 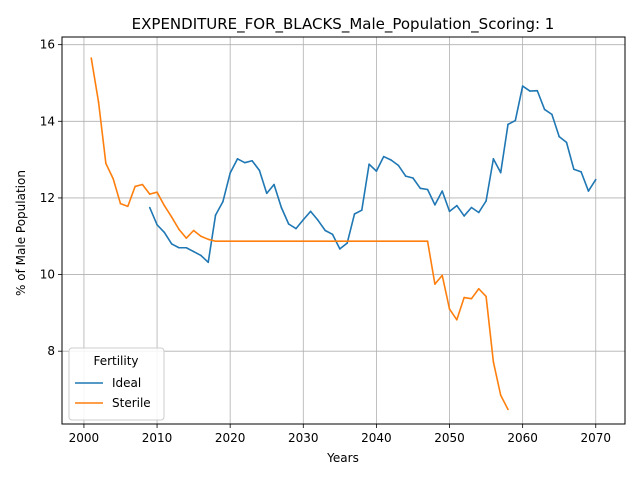 I want to click on legend: Fertility Ideal Sterile, so click(x=116, y=384).